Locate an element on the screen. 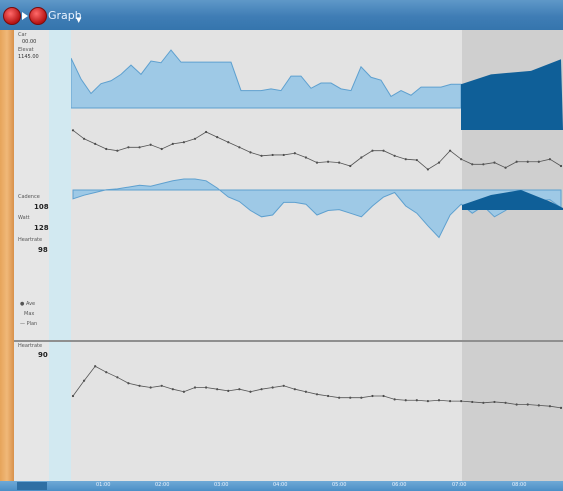  x-axis-tick: 07:00 is located at coordinates (459, 485).